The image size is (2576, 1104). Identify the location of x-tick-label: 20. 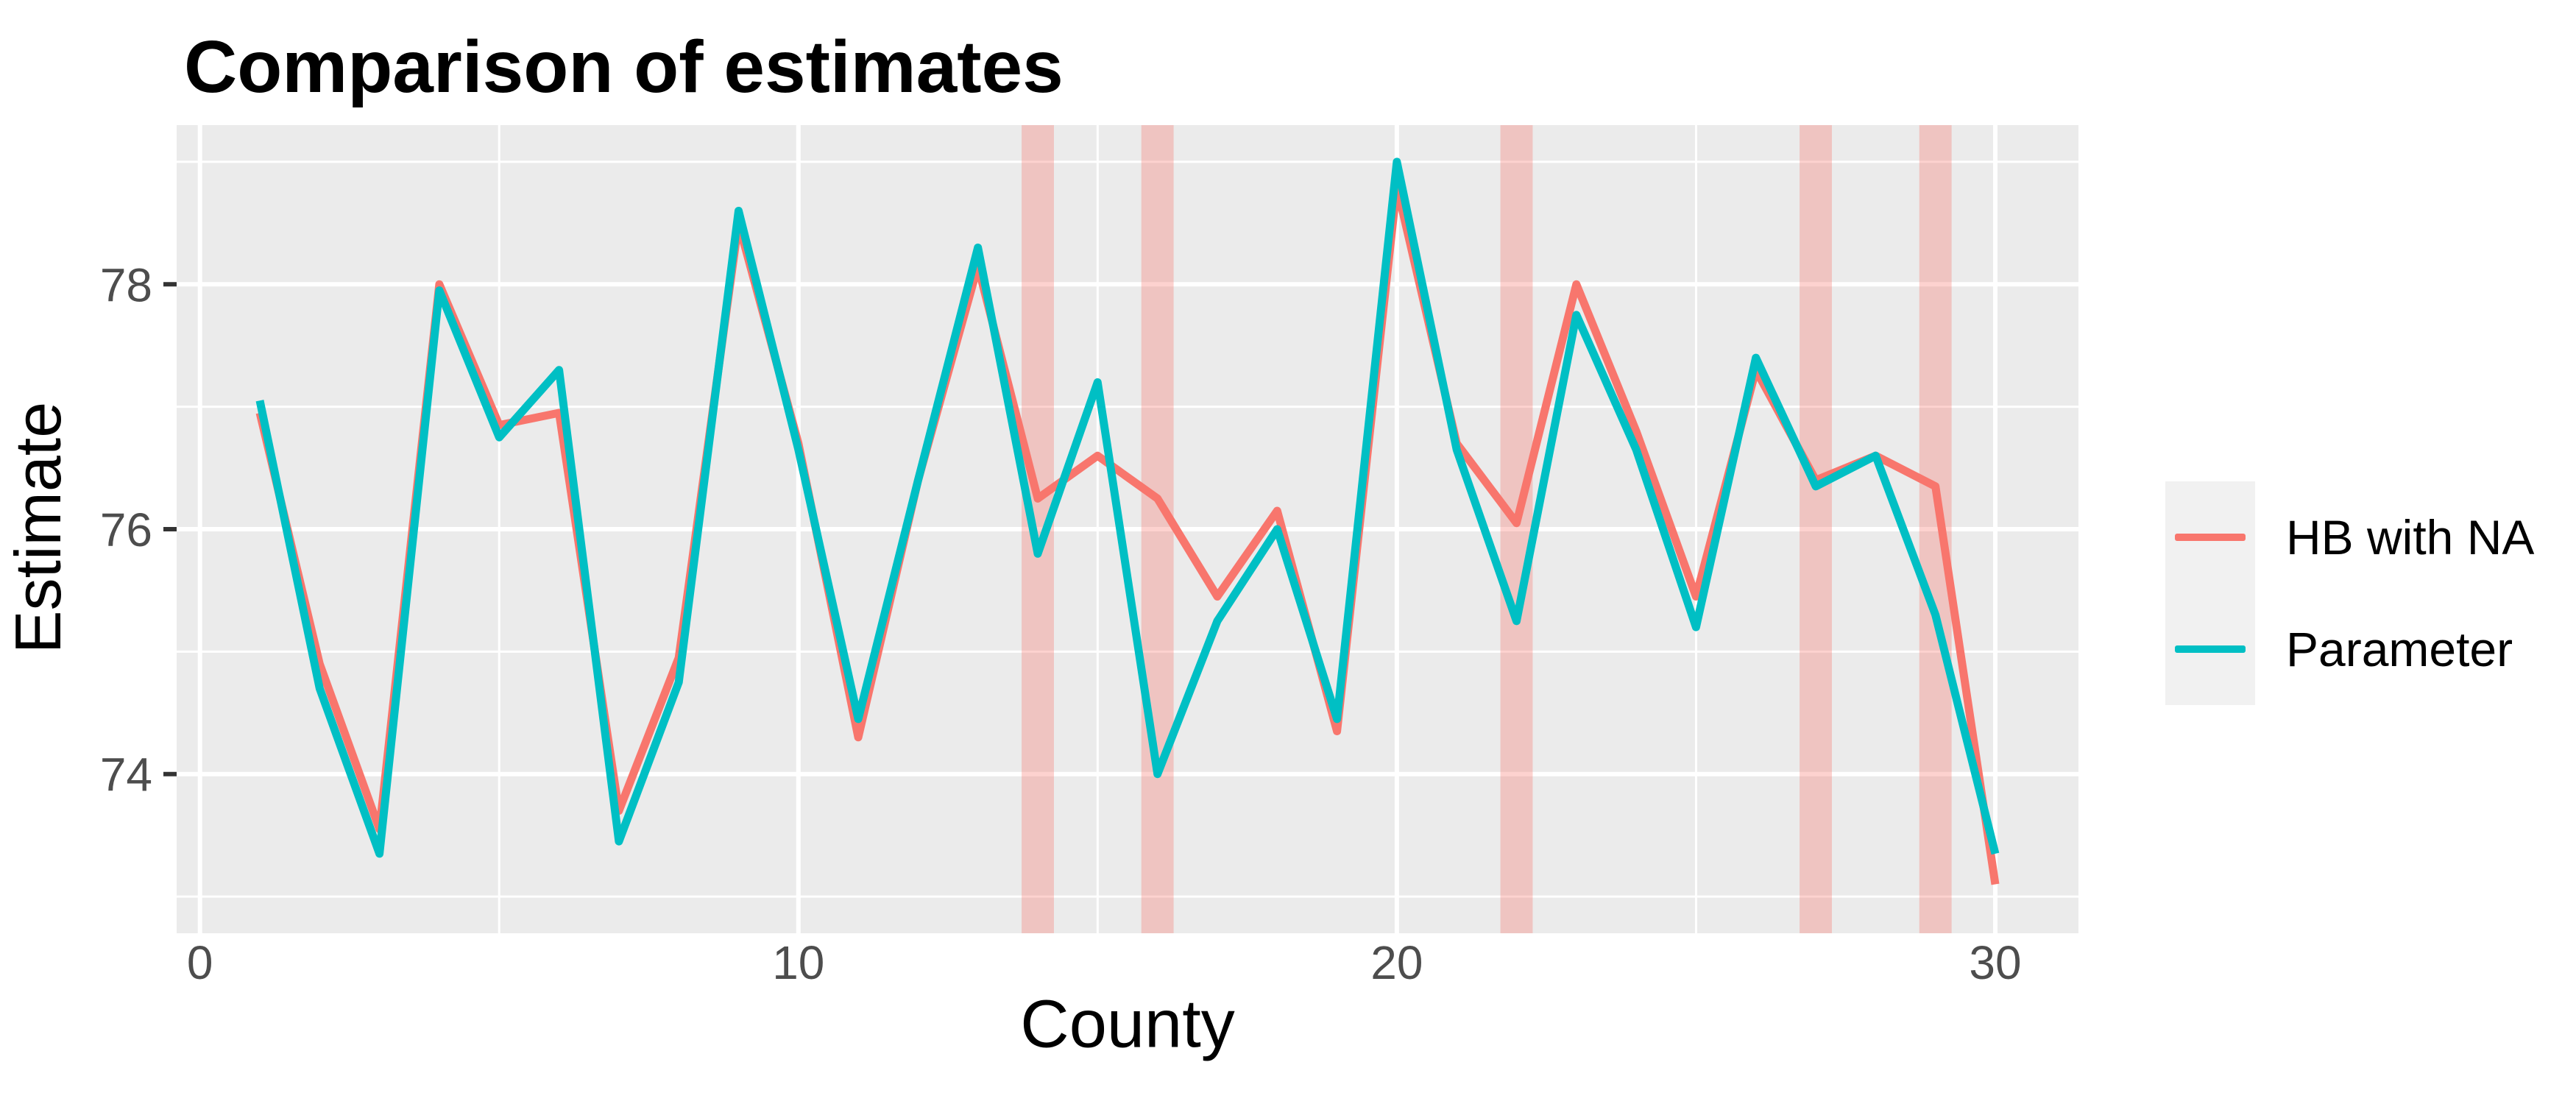
(1396, 962).